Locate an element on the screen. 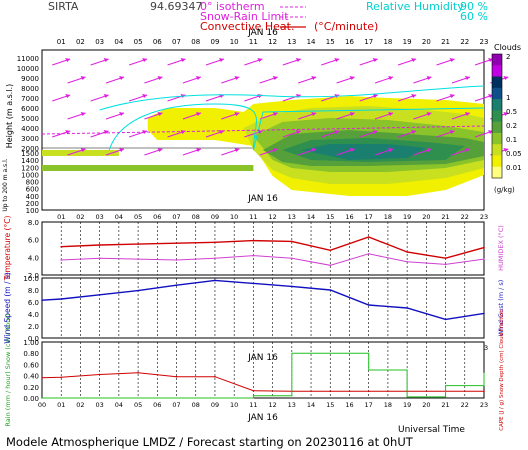 The height and width of the screenshot is (450, 528). height-tick-label: 2000 is located at coordinates (30, 149).